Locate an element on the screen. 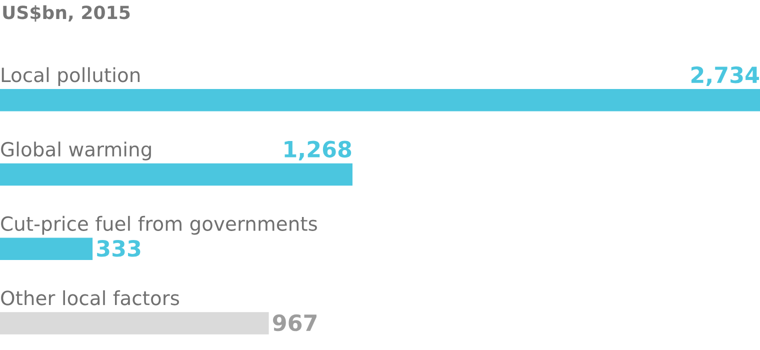  y-tick-label: Global warming is located at coordinates (76, 151).